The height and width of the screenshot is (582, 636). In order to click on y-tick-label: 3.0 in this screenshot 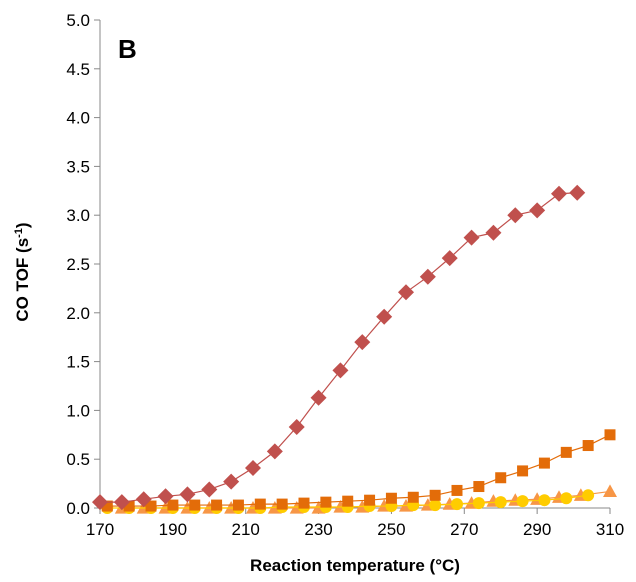, I will do `click(78, 215)`.